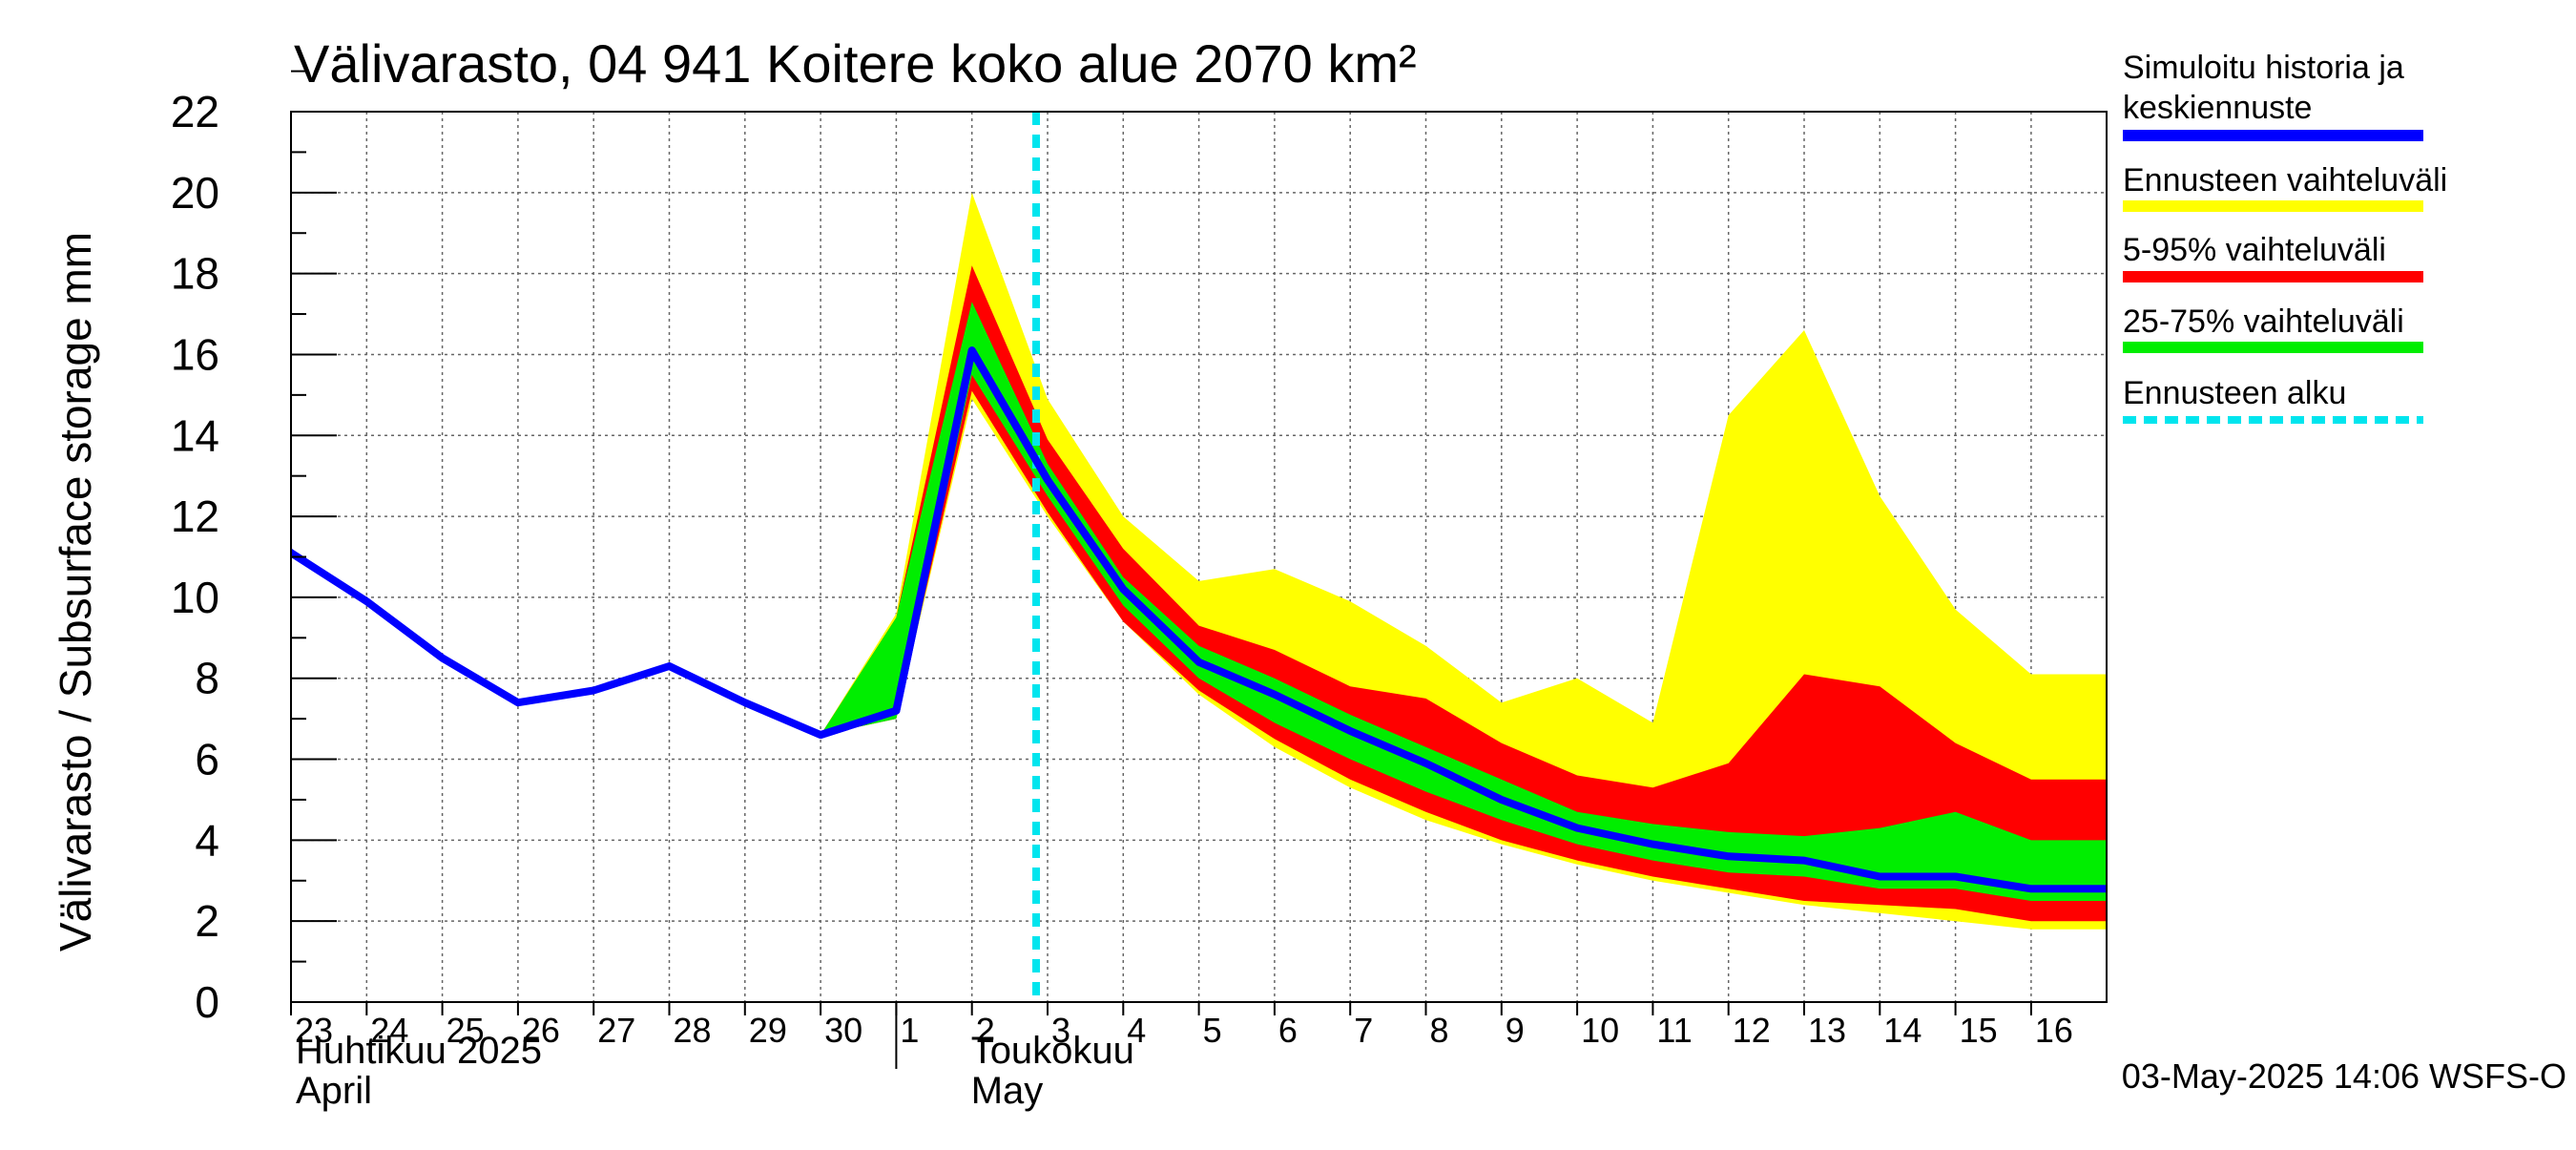  I want to click on x-tick-label: 28, so click(693, 1030).